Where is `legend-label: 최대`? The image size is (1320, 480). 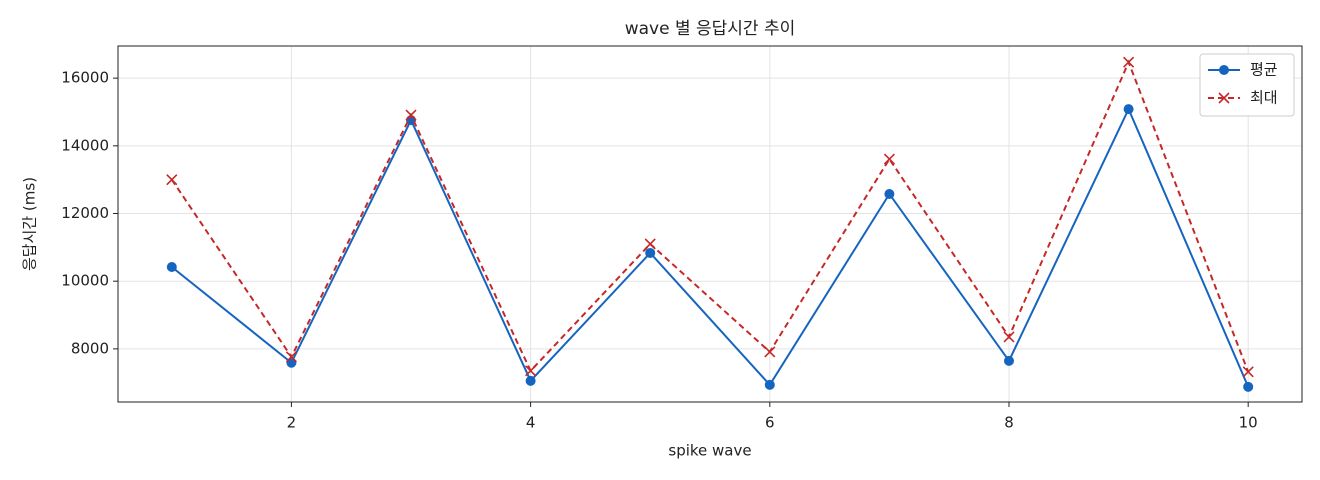
legend-label: 최대 is located at coordinates (1264, 98).